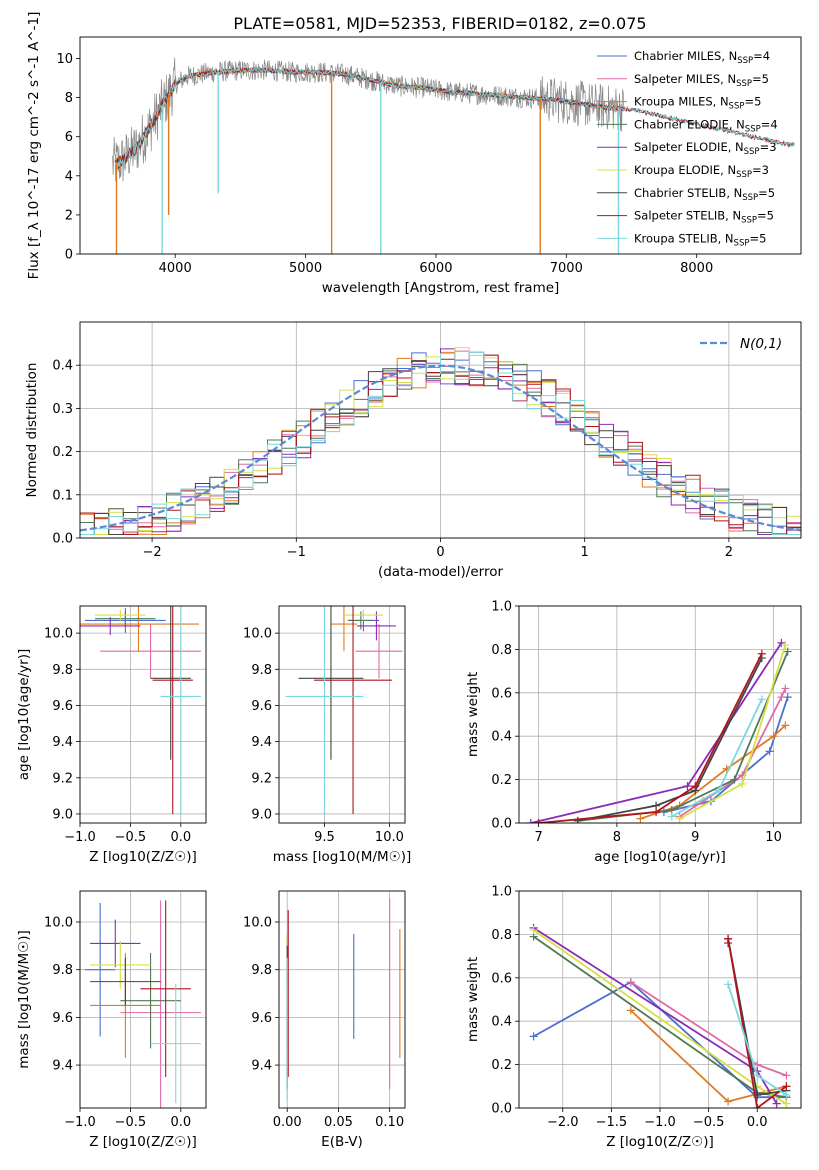 The image size is (819, 1170). I want to click on residuals-xlabel: (data-model)/error, so click(441, 572).